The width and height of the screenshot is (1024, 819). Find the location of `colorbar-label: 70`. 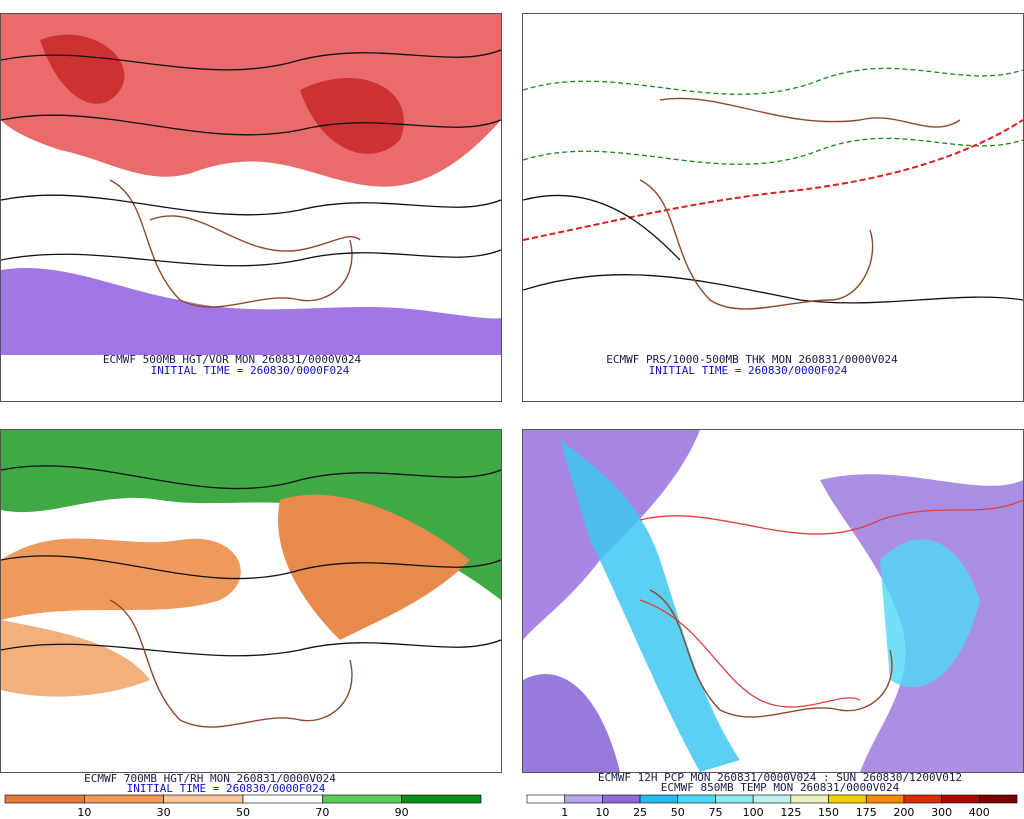

colorbar-label: 70 is located at coordinates (322, 812).